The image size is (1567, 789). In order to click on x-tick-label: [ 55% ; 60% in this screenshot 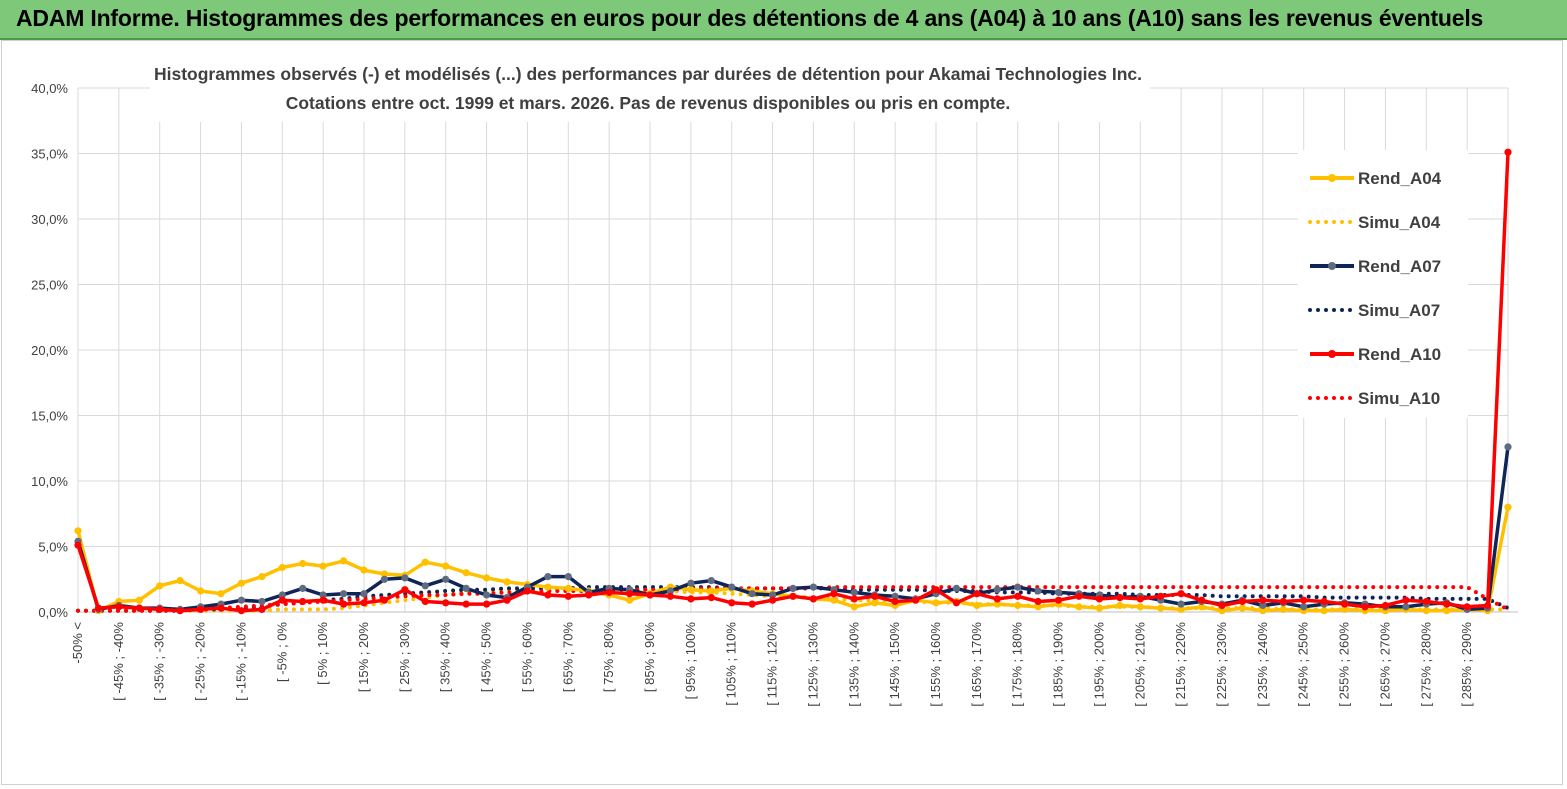, I will do `click(526, 657)`.